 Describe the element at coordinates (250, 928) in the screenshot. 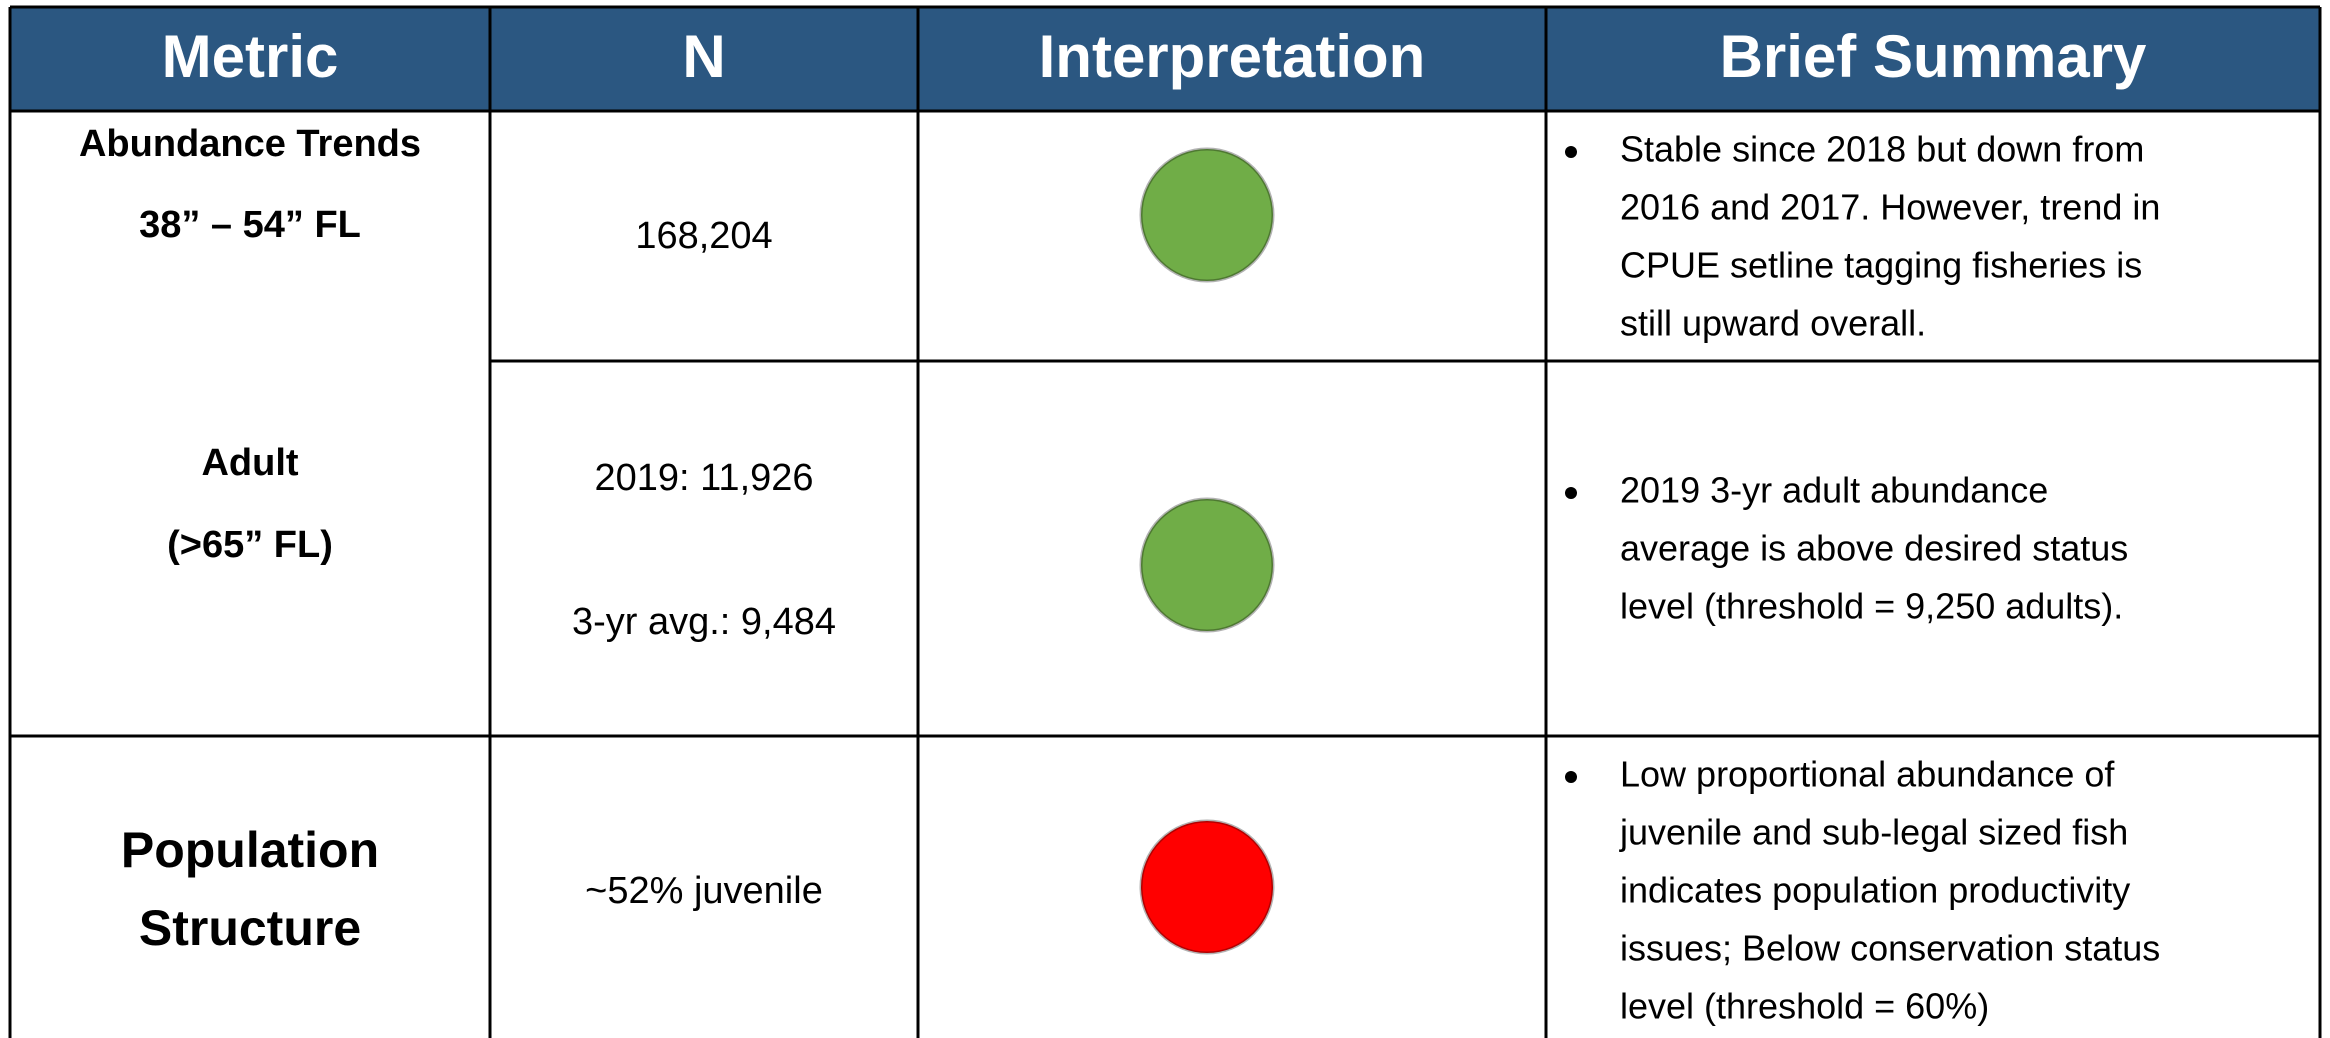

I see `metric-label: Structure` at that location.